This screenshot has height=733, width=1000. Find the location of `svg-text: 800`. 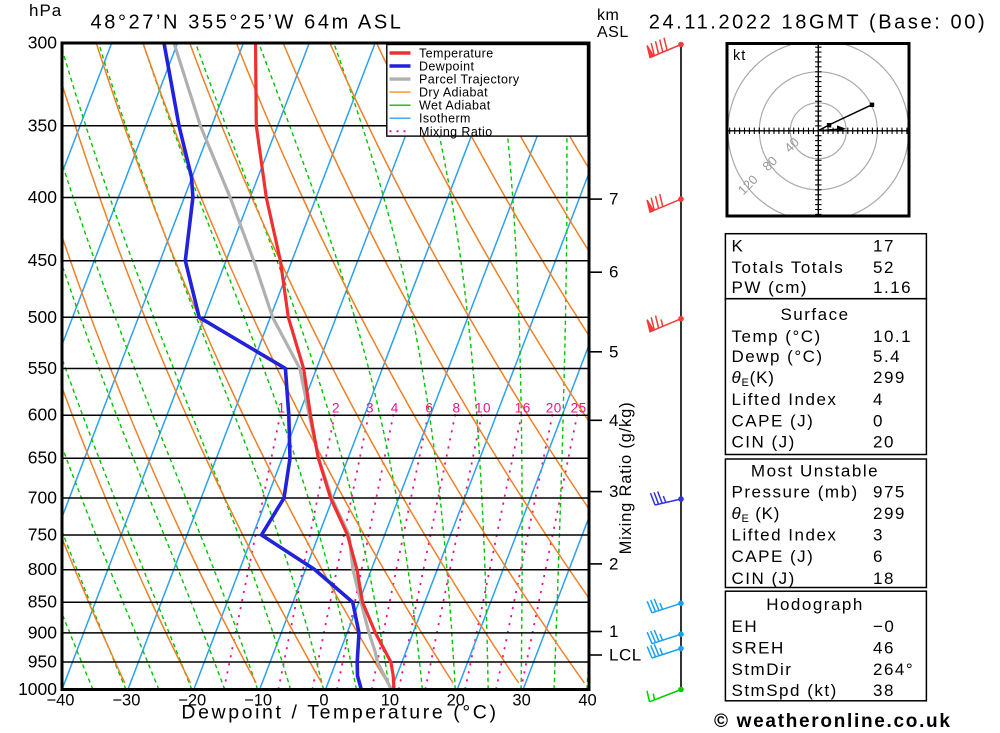

svg-text: 800 is located at coordinates (42, 569).